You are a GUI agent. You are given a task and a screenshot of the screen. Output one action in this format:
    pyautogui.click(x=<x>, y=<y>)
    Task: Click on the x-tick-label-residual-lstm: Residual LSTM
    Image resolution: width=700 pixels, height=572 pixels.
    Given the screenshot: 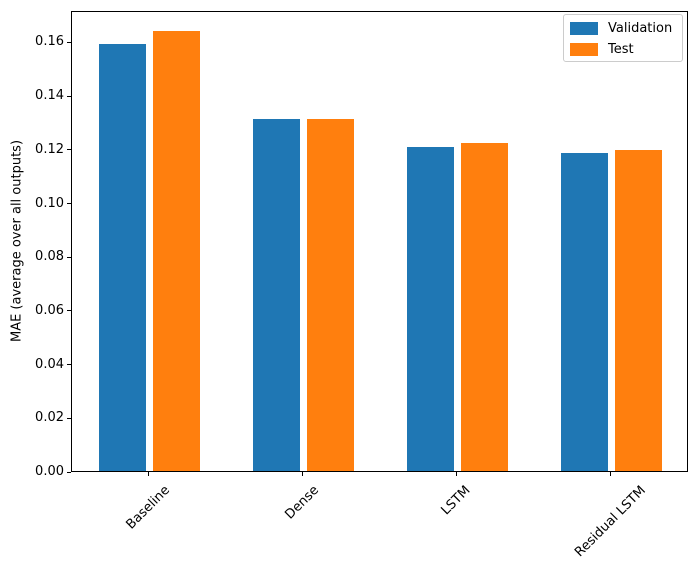 What is the action you would take?
    pyautogui.click(x=610, y=521)
    